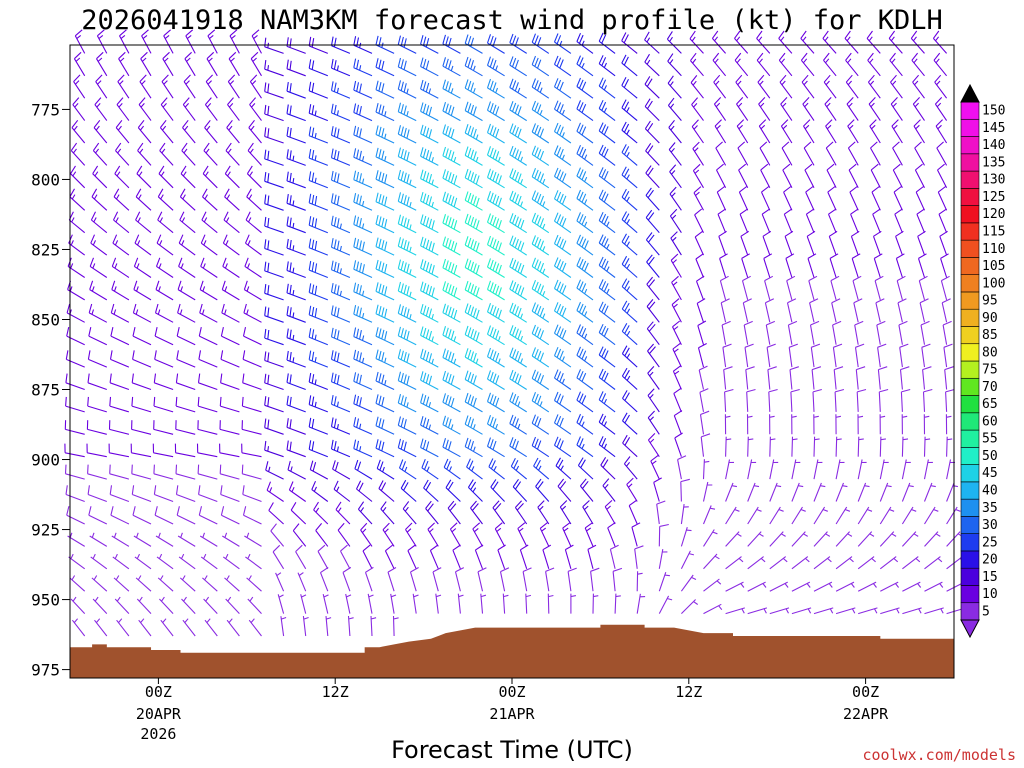 The height and width of the screenshot is (768, 1024). Describe the element at coordinates (45, 249) in the screenshot. I see `y-tick-label: 825` at that location.